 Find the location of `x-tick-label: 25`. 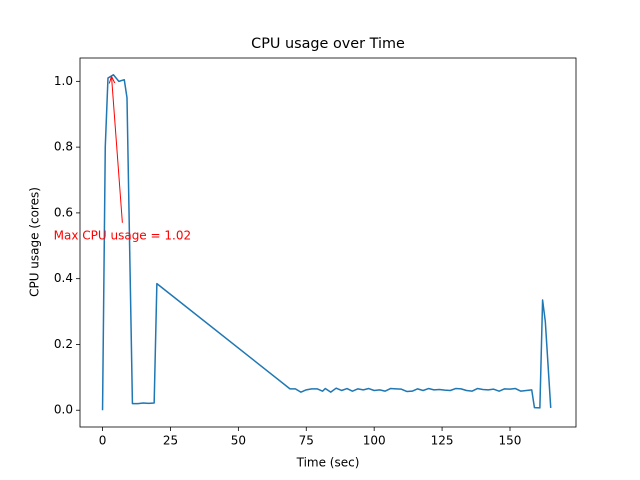

x-tick-label: 25 is located at coordinates (170, 441).